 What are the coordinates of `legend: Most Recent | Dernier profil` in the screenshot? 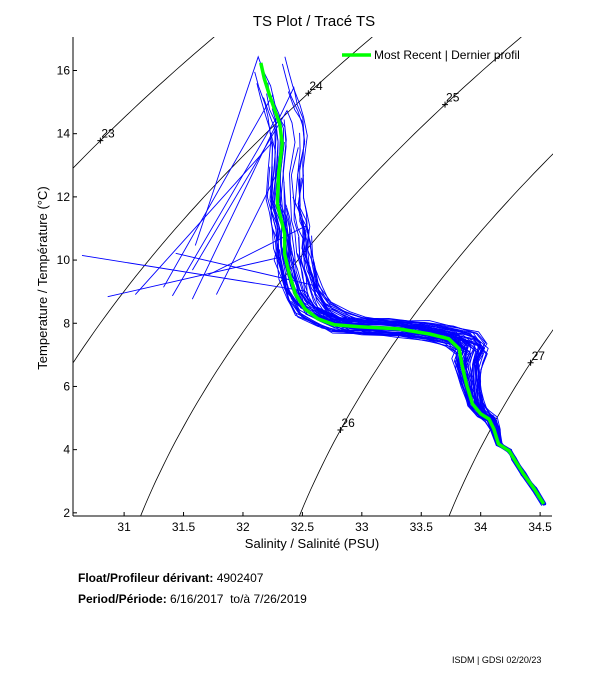 It's located at (431, 55).